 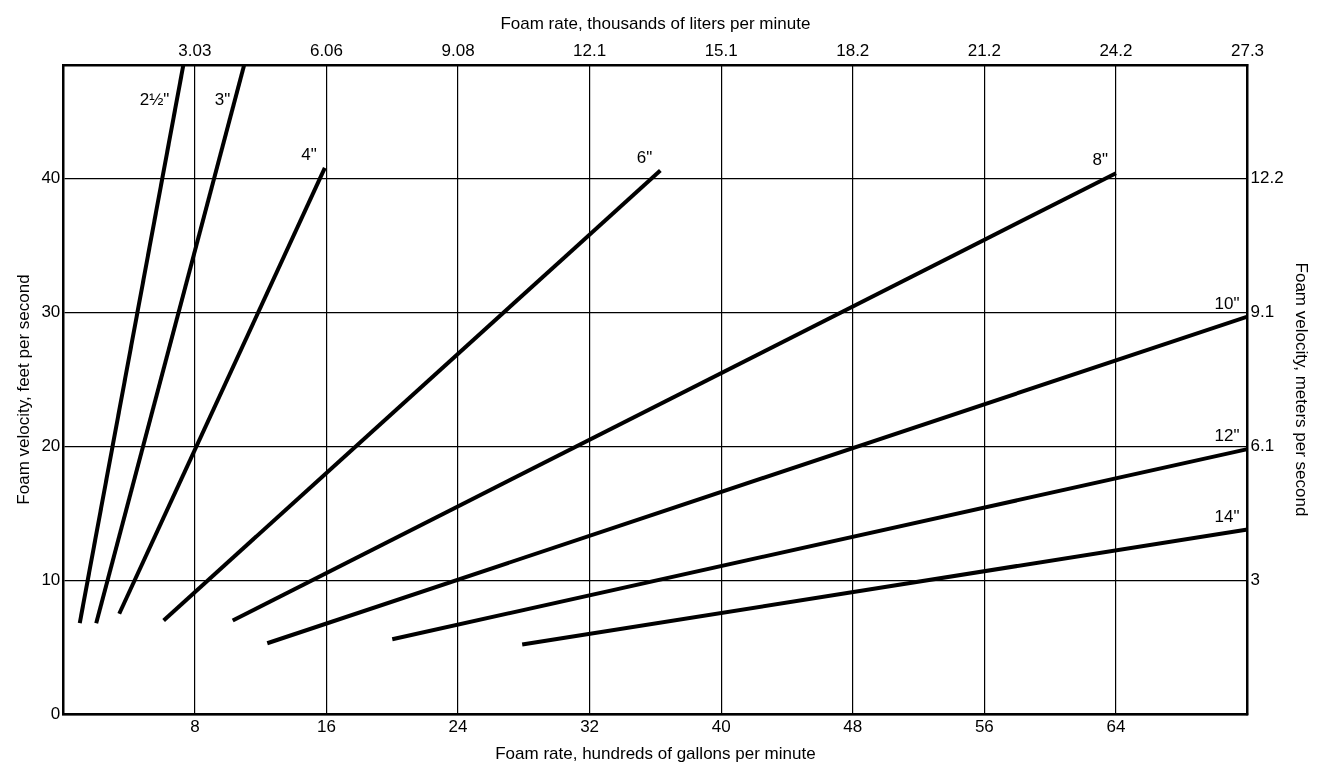 I want to click on series-label: 2½", so click(x=154, y=99).